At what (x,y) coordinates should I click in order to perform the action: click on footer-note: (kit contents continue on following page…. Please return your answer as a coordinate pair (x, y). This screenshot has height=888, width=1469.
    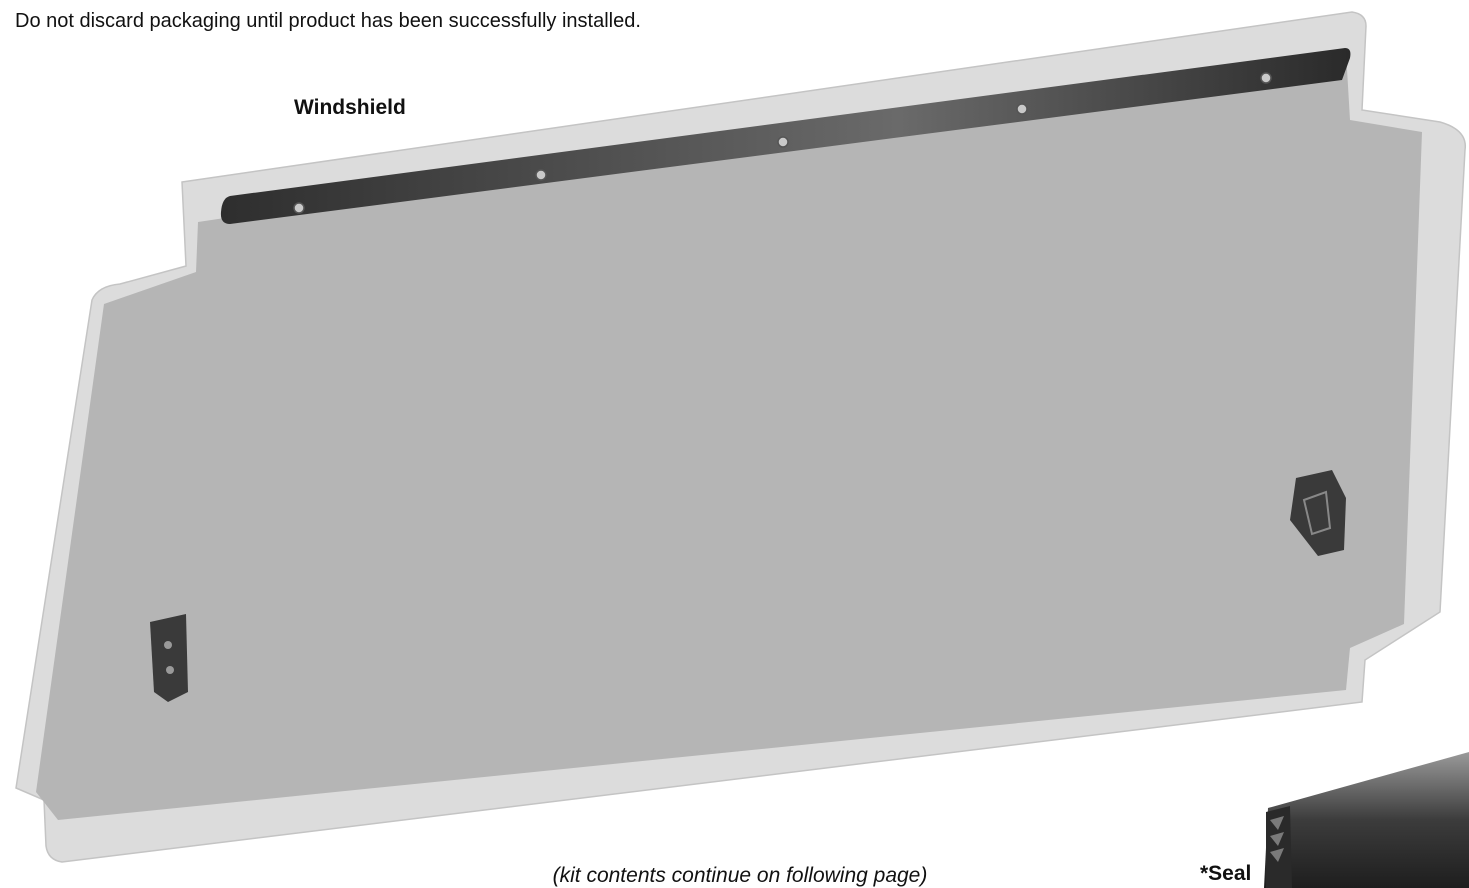
    Looking at the image, I should click on (740, 875).